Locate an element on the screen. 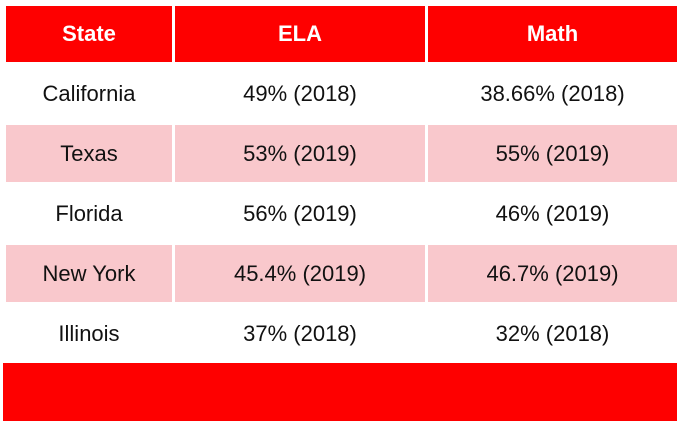 The height and width of the screenshot is (427, 680). cell-ela: 37% (2018) is located at coordinates (300, 333).